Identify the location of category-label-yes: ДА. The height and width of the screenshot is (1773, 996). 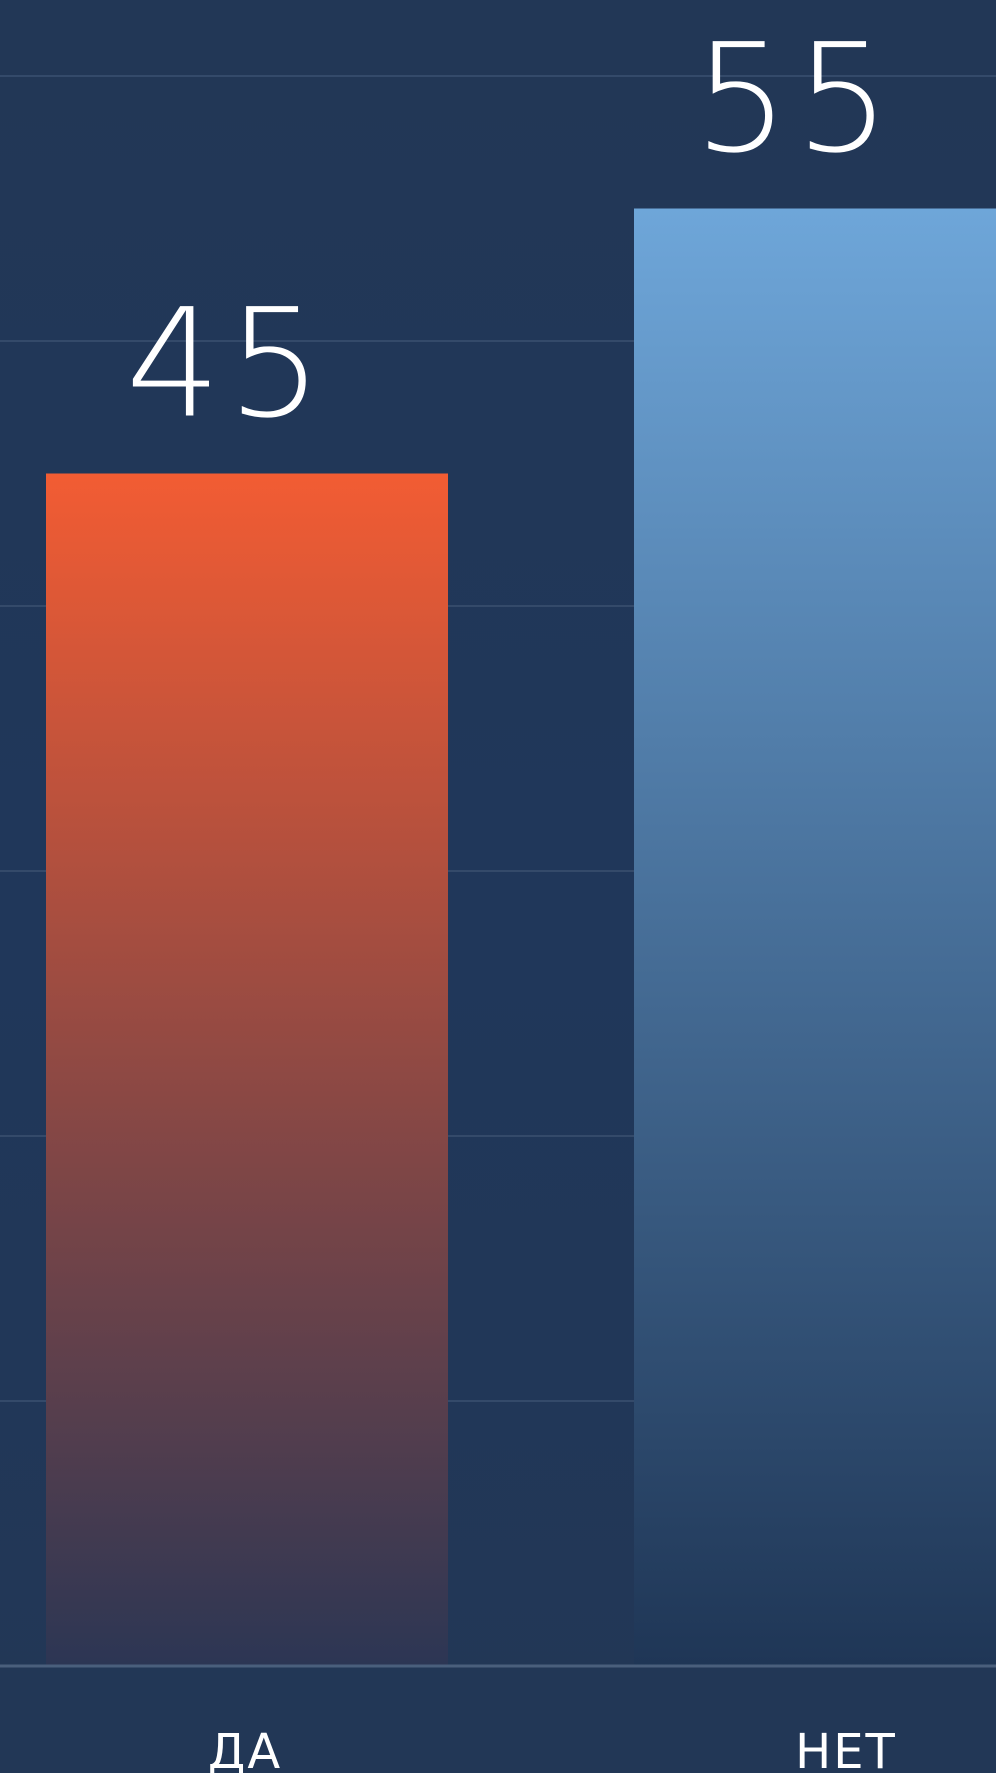
(245, 1748).